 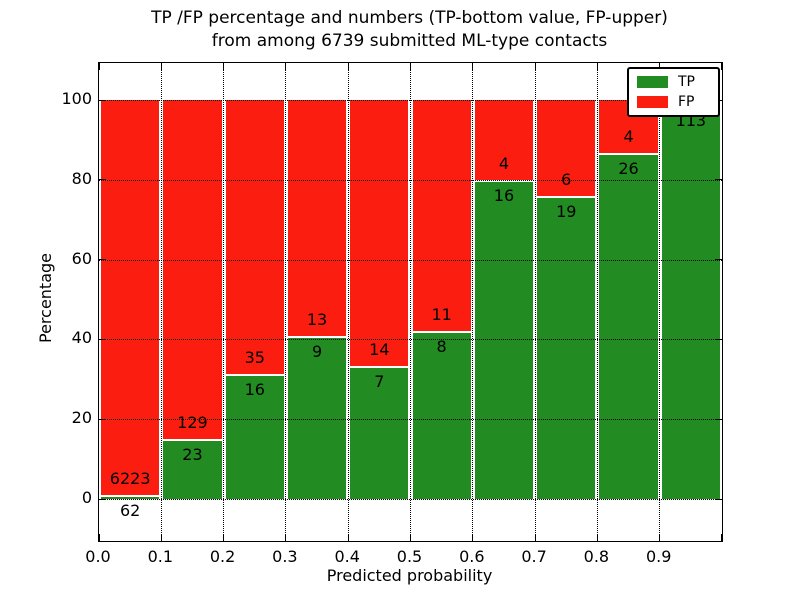 I want to click on y-tick-label: 60, so click(x=81, y=258).